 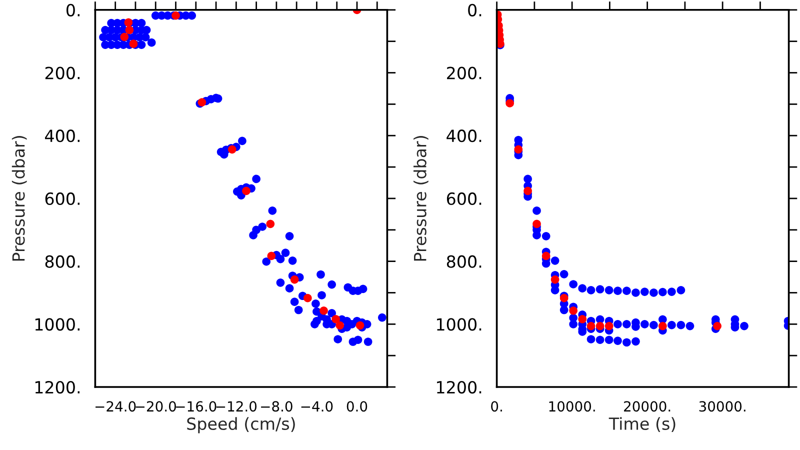 I want to click on x-tick-label: −12.0, so click(x=236, y=406).